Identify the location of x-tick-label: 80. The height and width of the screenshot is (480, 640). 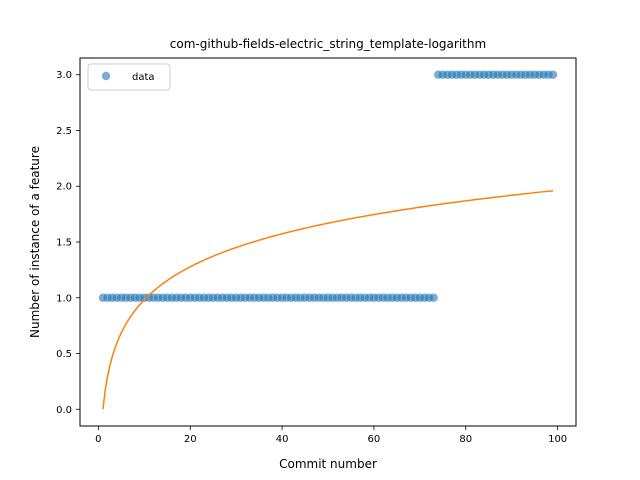
(465, 439).